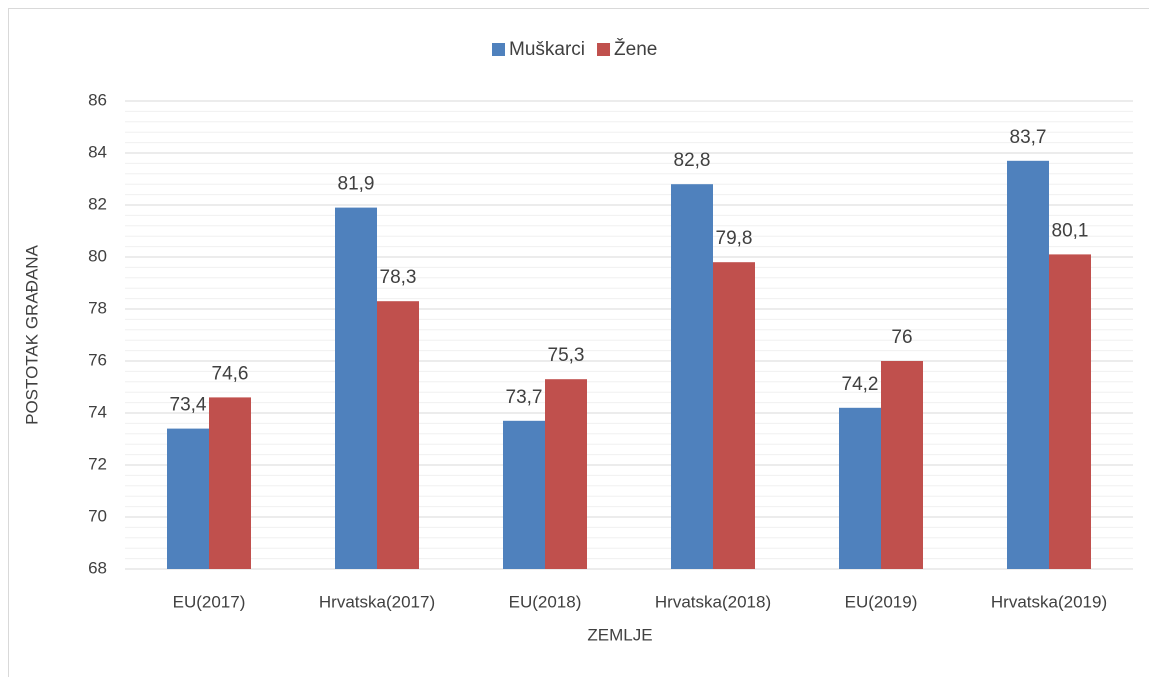 This screenshot has height=682, width=1149. I want to click on data-label: 82,8, so click(692, 160).